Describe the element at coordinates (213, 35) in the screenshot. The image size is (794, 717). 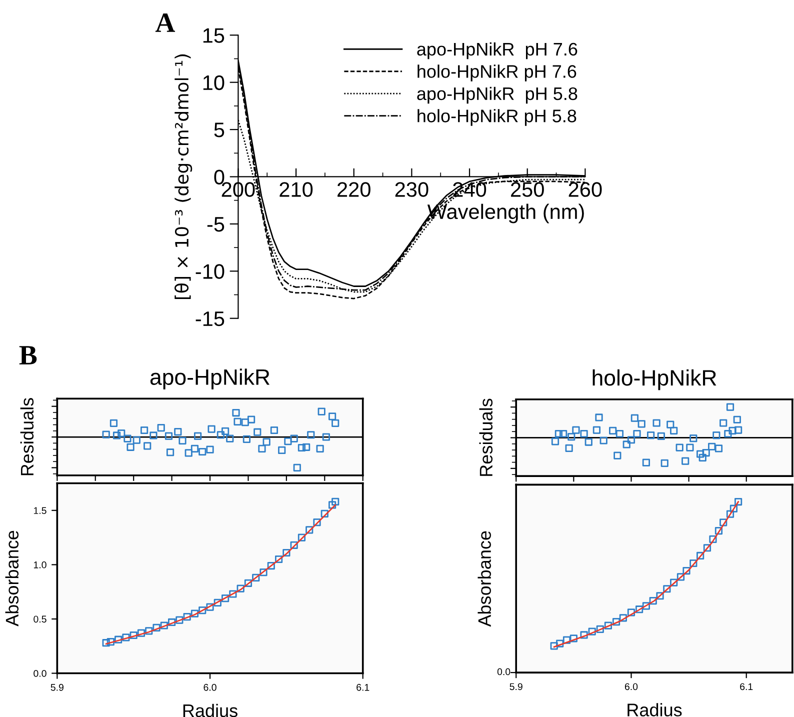
I see `y-tick-label: 15` at that location.